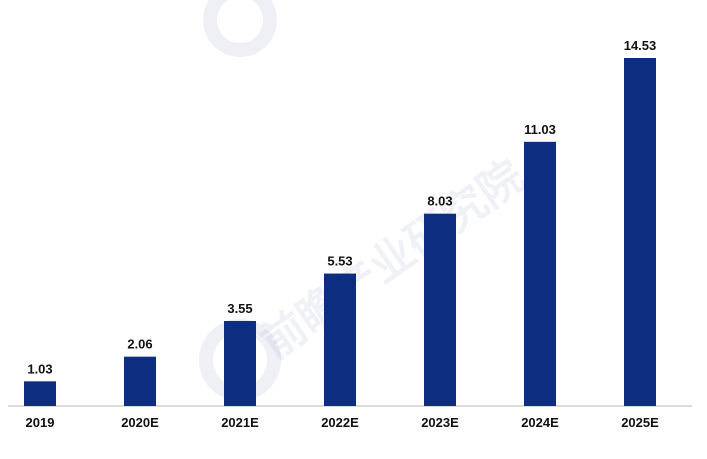 The height and width of the screenshot is (459, 707). I want to click on bar-2023E, so click(440, 309).